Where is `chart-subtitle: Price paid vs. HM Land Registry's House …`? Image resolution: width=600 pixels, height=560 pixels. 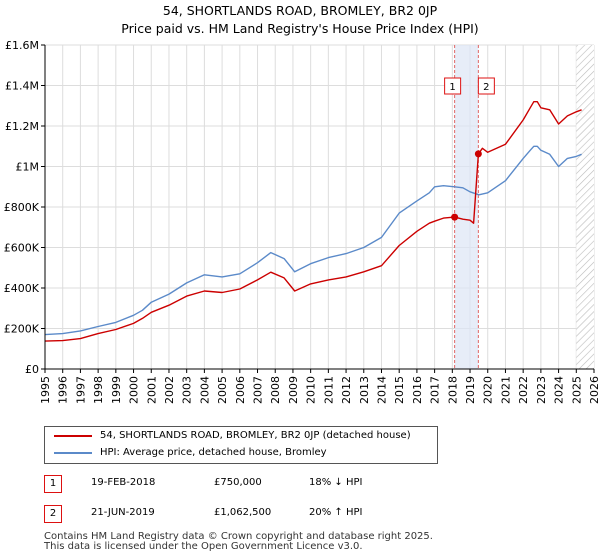 chart-subtitle: Price paid vs. HM Land Registry's House … is located at coordinates (300, 28).